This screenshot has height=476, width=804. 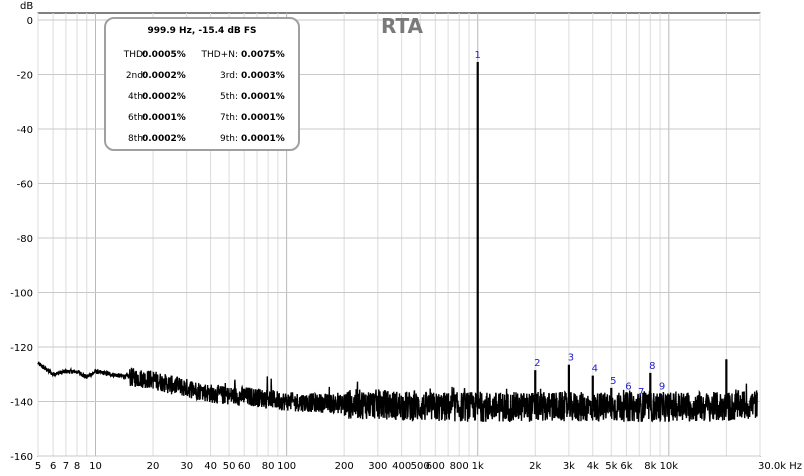 I want to click on x-tick-label: 50, so click(x=229, y=466).